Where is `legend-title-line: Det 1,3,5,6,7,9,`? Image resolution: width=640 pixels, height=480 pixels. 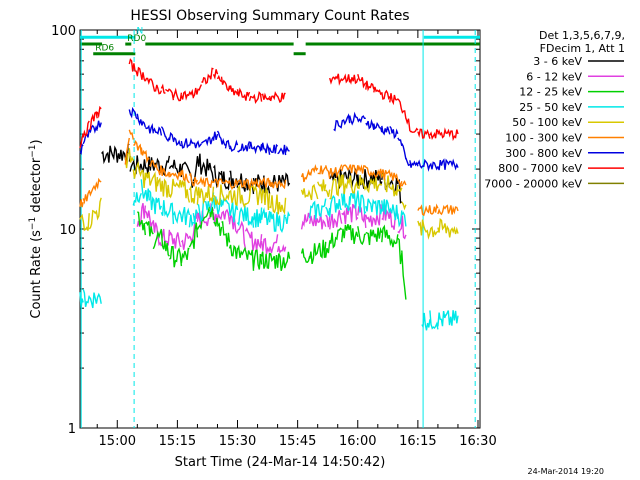
legend-title-line: Det 1,3,5,6,7,9, is located at coordinates (582, 35).